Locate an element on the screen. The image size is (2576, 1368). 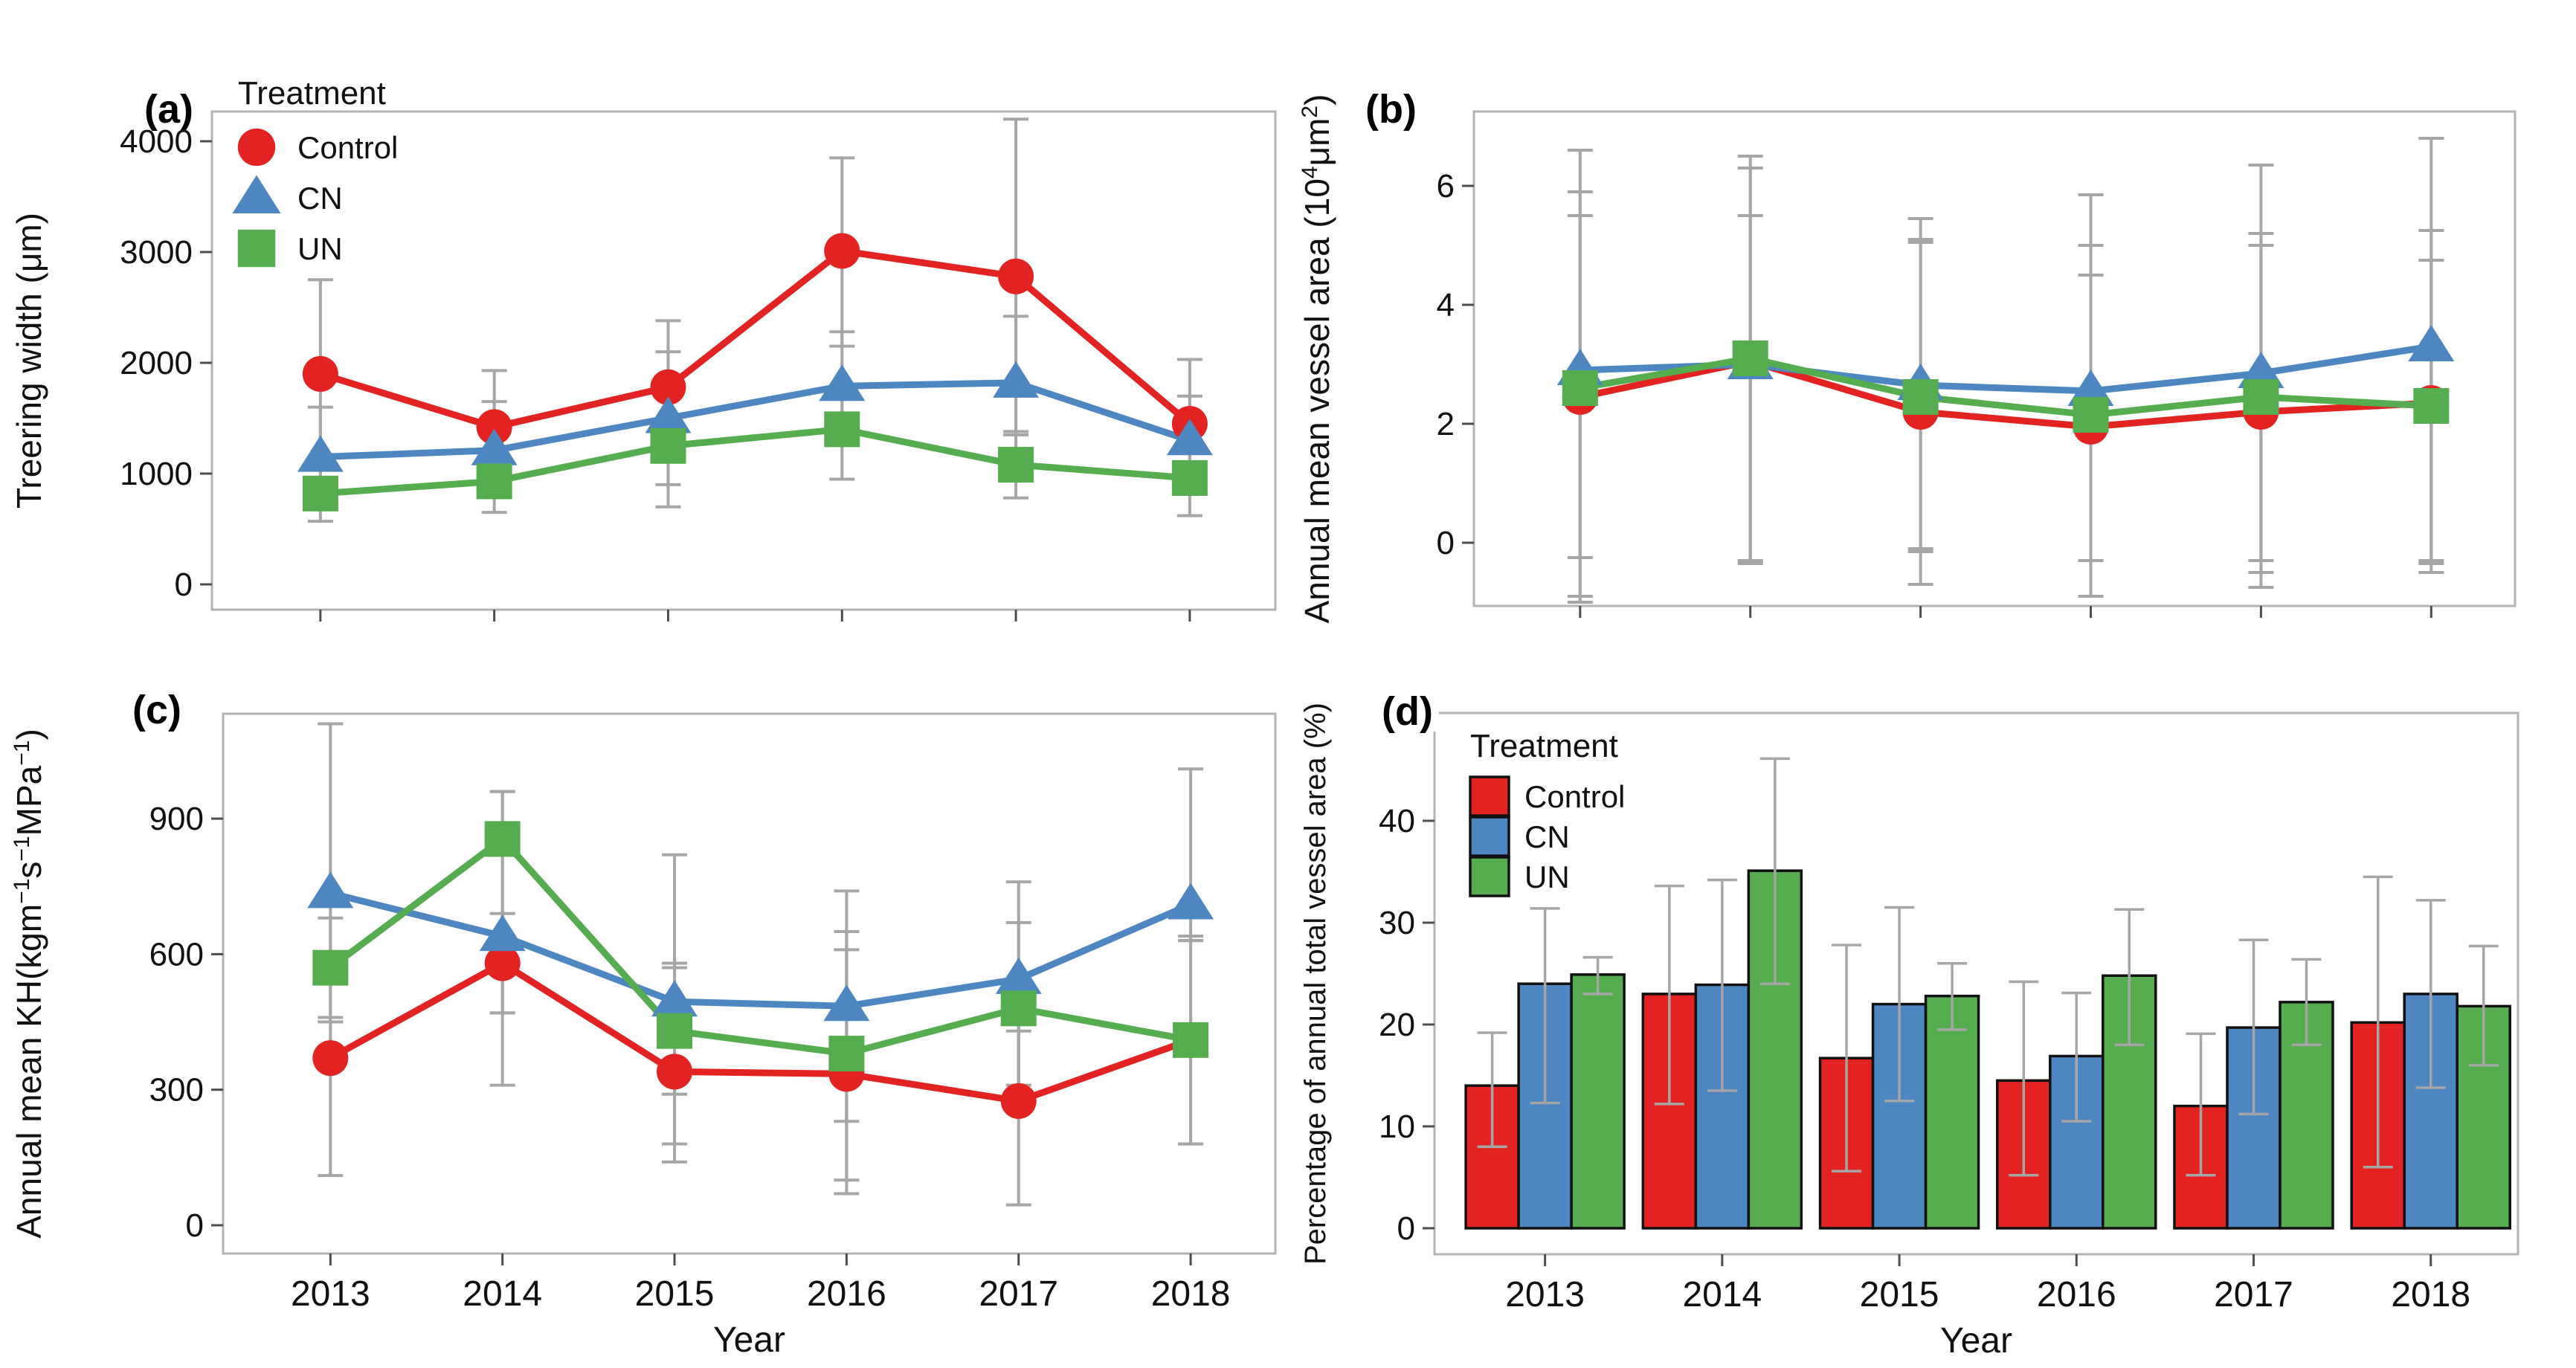
y-tick-label: 10 is located at coordinates (1397, 1127).